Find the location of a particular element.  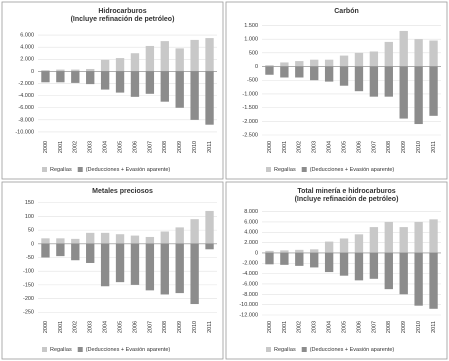

y-tick-label: 100 is located at coordinates (29, 217).